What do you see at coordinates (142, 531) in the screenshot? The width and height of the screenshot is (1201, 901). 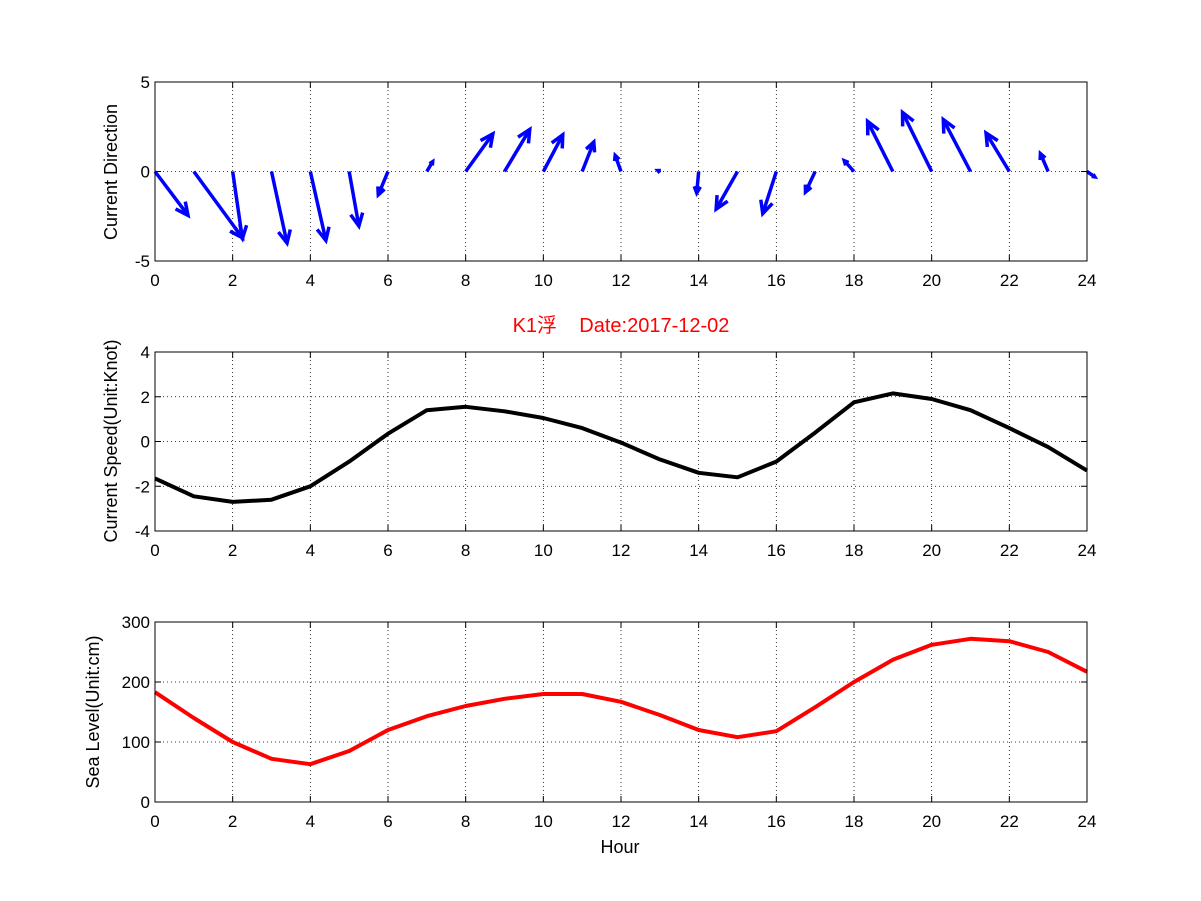 I see `y-tick-label: -4` at bounding box center [142, 531].